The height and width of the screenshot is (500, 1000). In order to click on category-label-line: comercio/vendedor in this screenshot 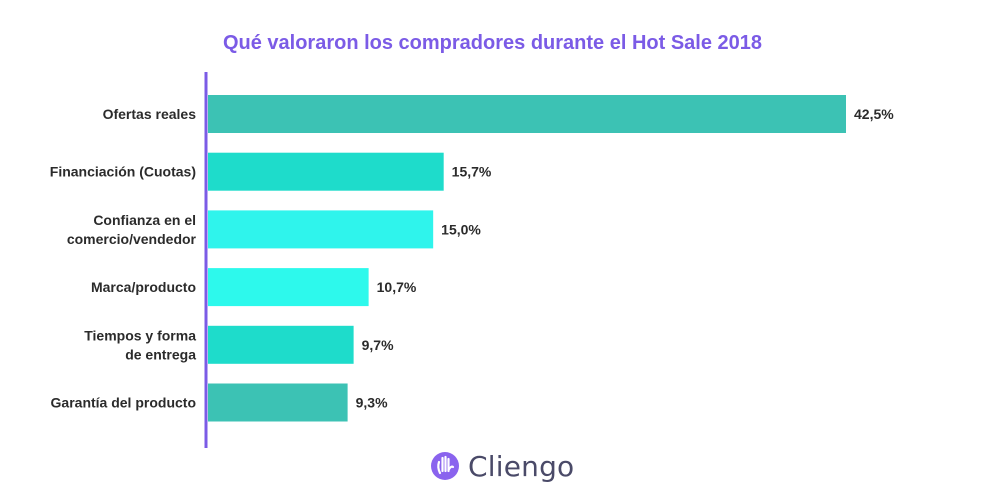, I will do `click(132, 239)`.